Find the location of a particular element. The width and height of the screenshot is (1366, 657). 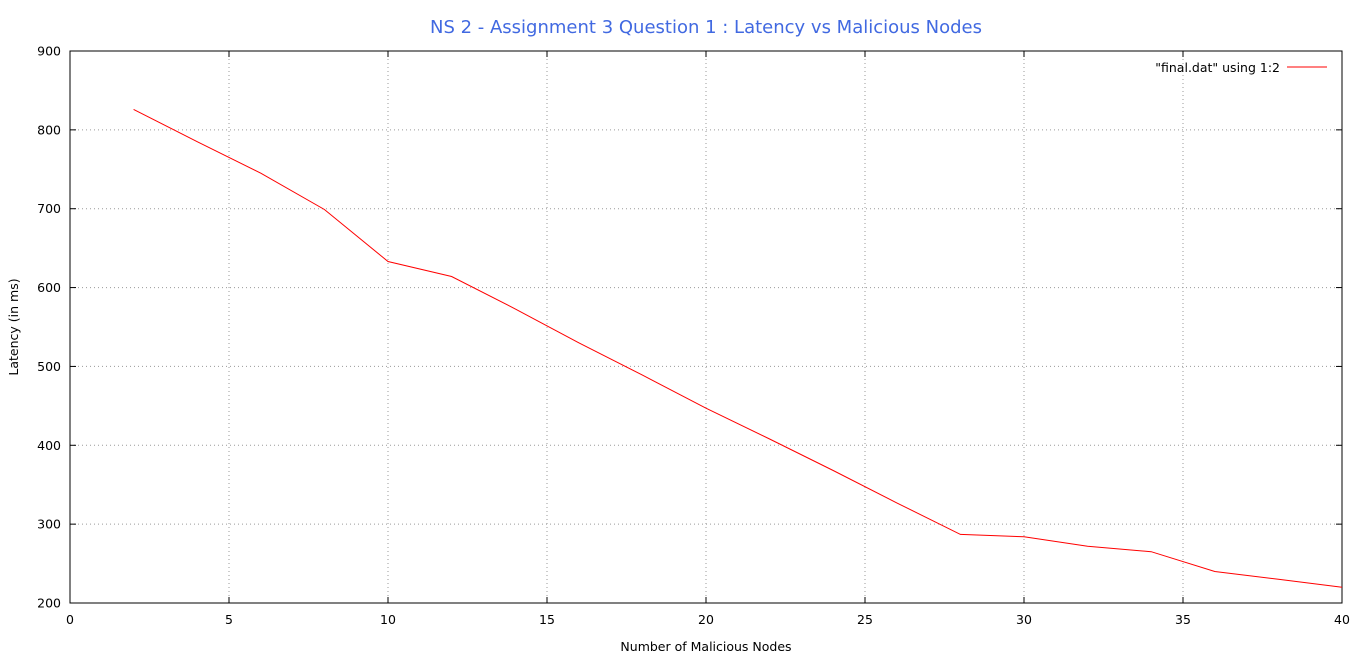

y-tick-label: 300 is located at coordinates (49, 524).